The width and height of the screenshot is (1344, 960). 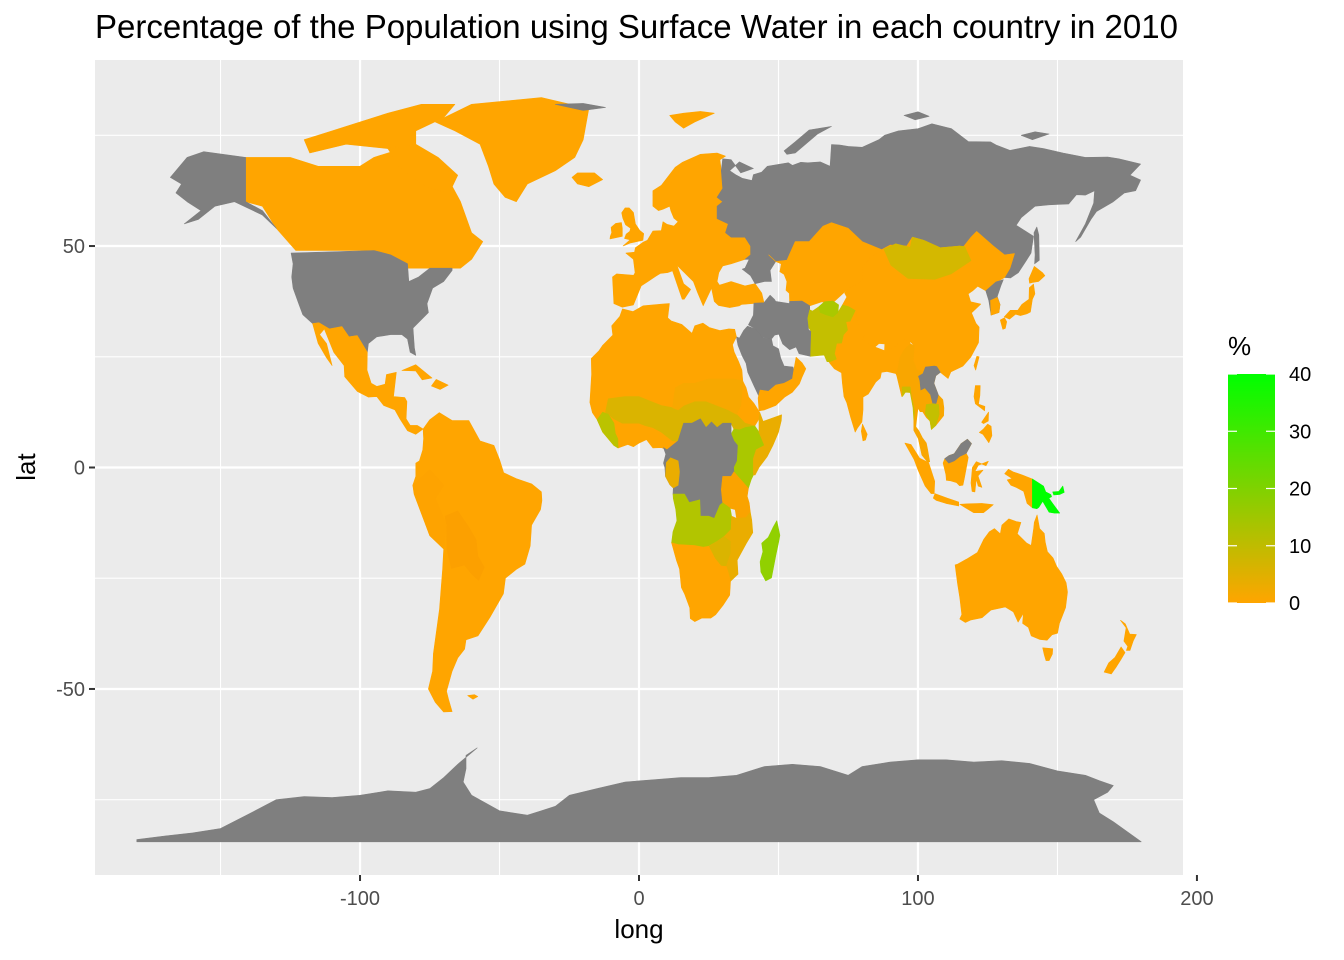 What do you see at coordinates (1058, 490) in the screenshot?
I see `region-new-britain` at bounding box center [1058, 490].